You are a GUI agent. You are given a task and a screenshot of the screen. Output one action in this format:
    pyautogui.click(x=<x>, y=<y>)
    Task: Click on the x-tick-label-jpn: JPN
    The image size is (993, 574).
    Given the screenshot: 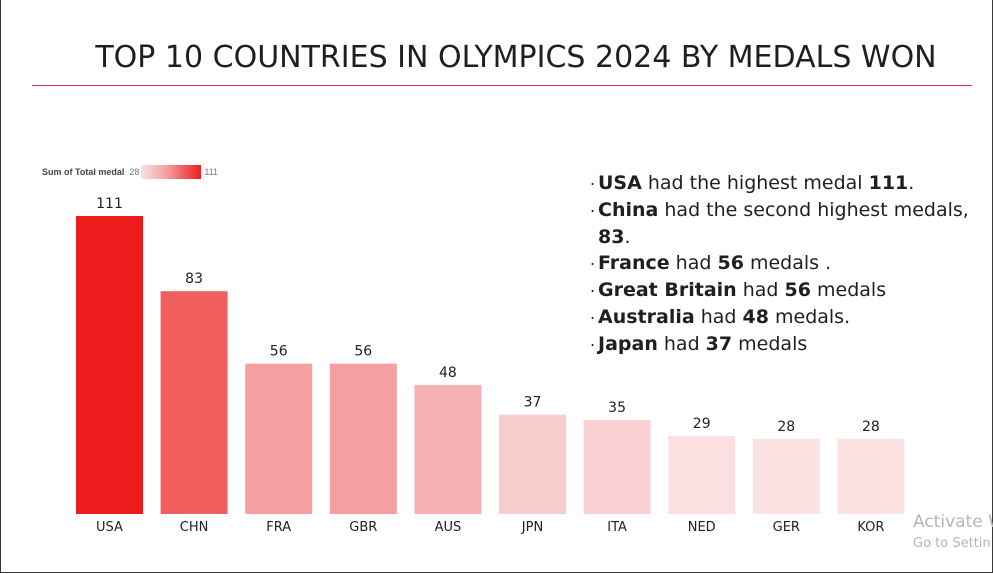 What is the action you would take?
    pyautogui.click(x=532, y=527)
    